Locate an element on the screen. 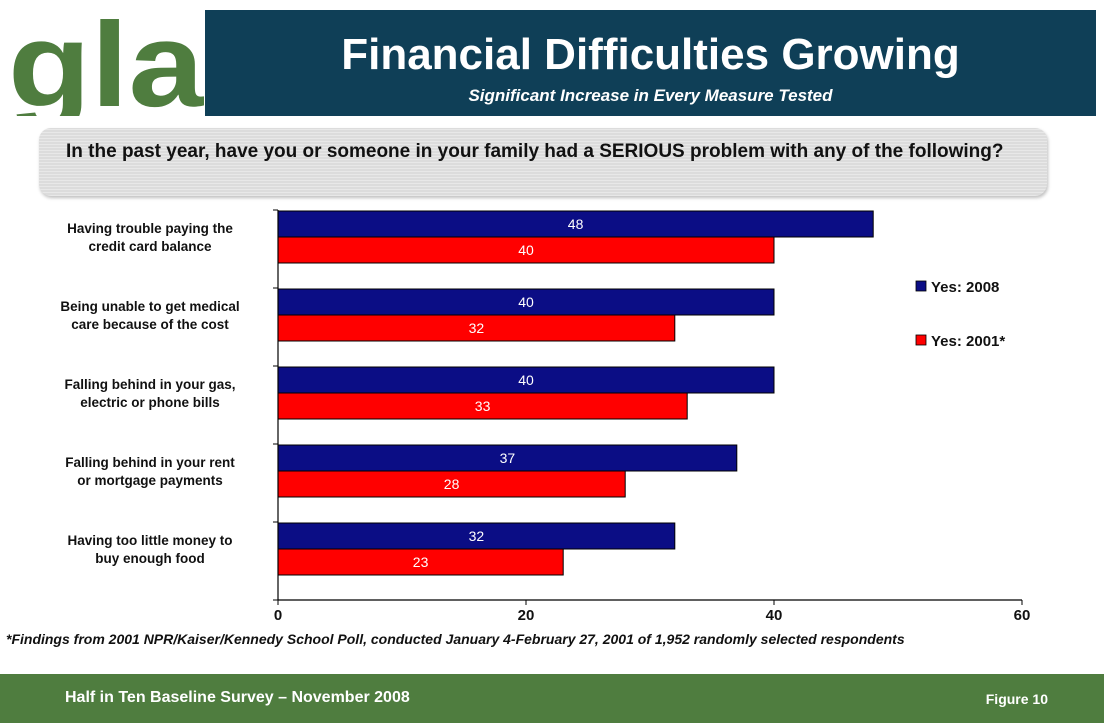  legend-label: Yes: 2001* is located at coordinates (968, 341).